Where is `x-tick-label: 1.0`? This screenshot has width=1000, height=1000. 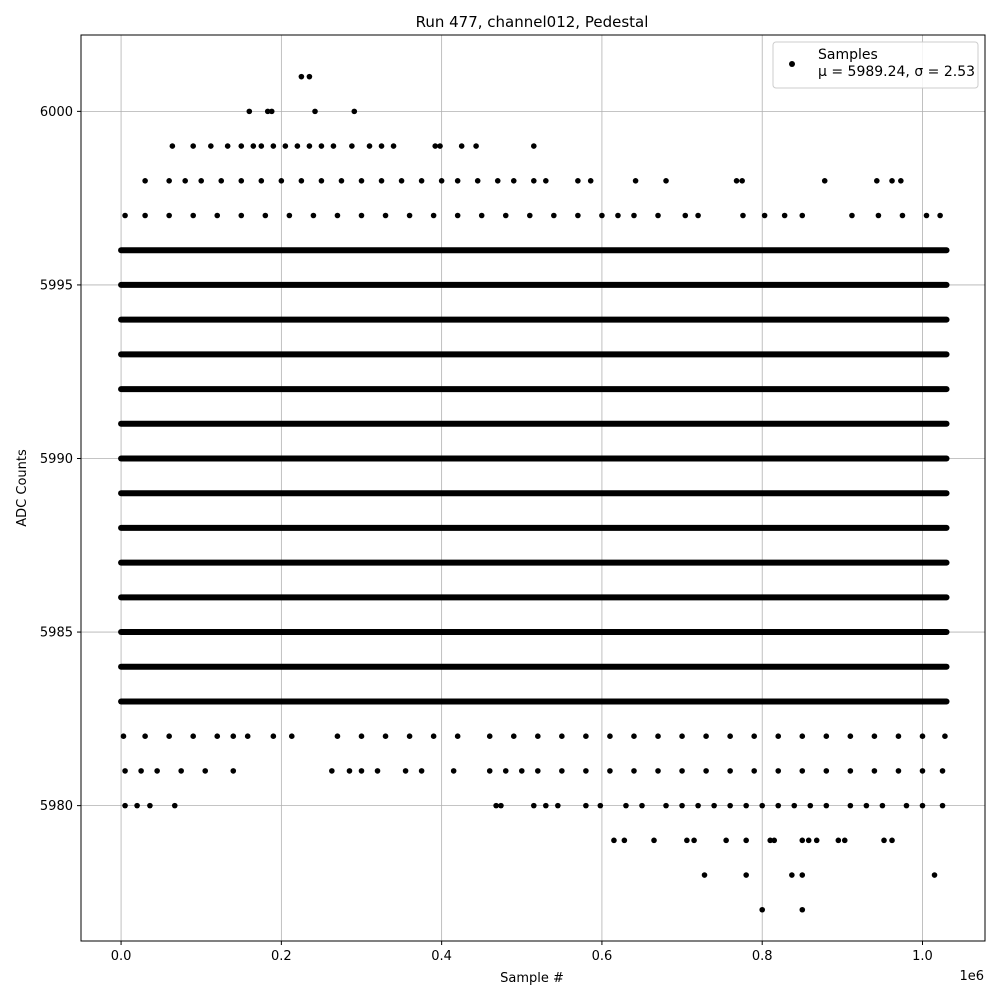
x-tick-label: 1.0 is located at coordinates (922, 956).